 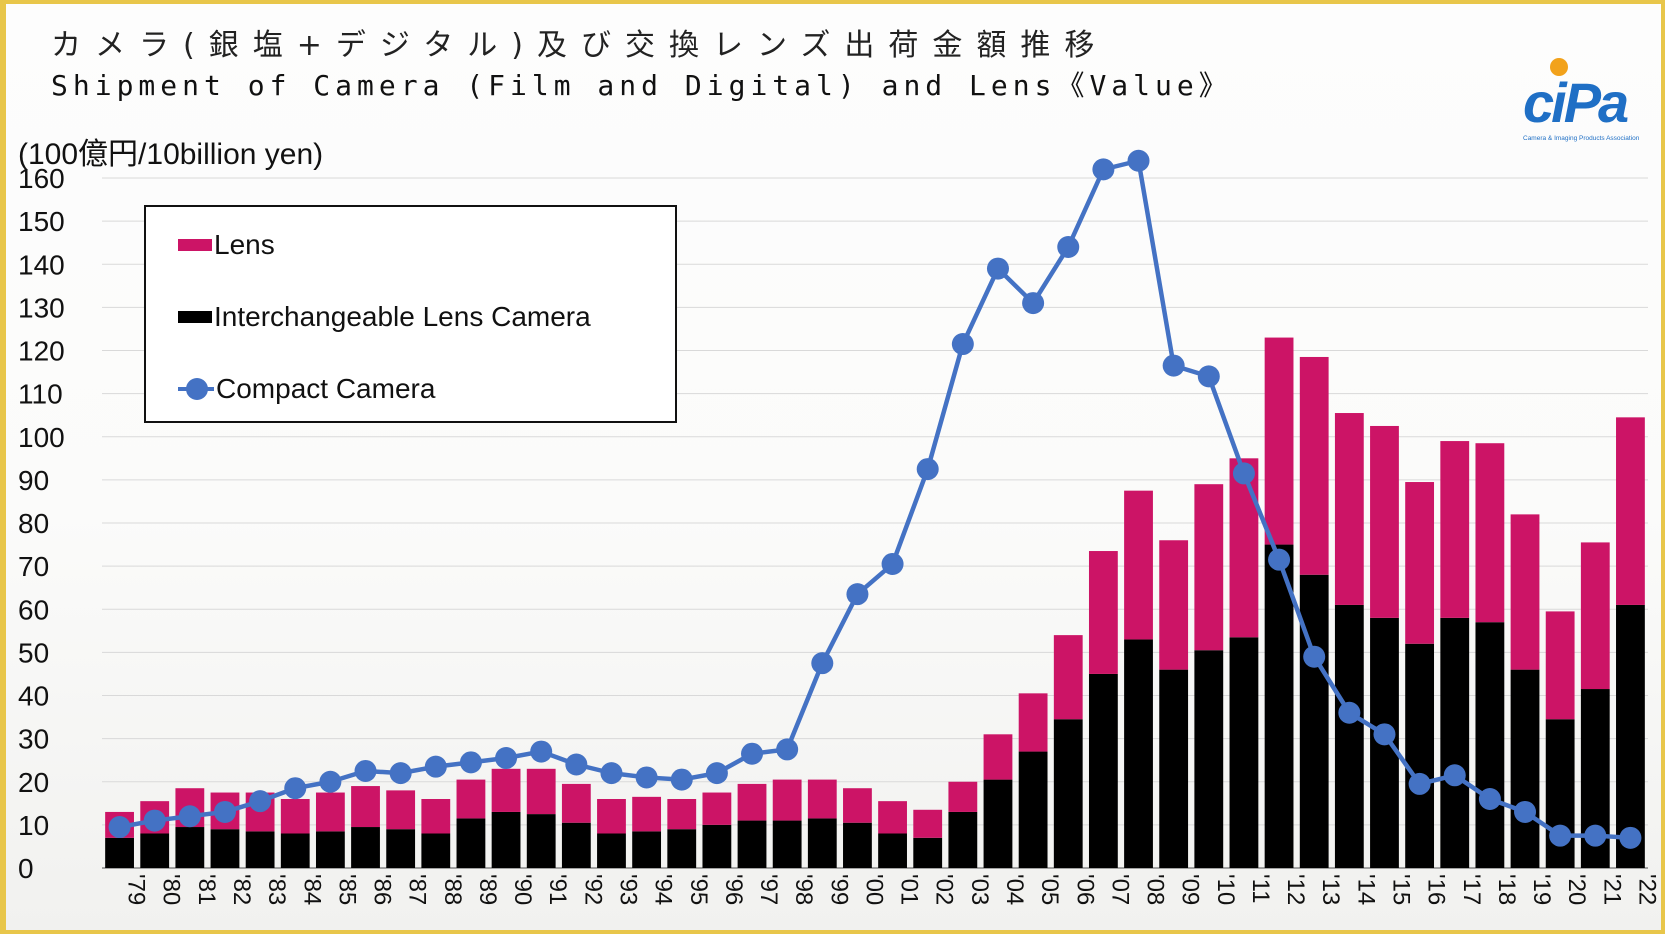 I want to click on legend-swatch-lens, so click(x=195, y=245).